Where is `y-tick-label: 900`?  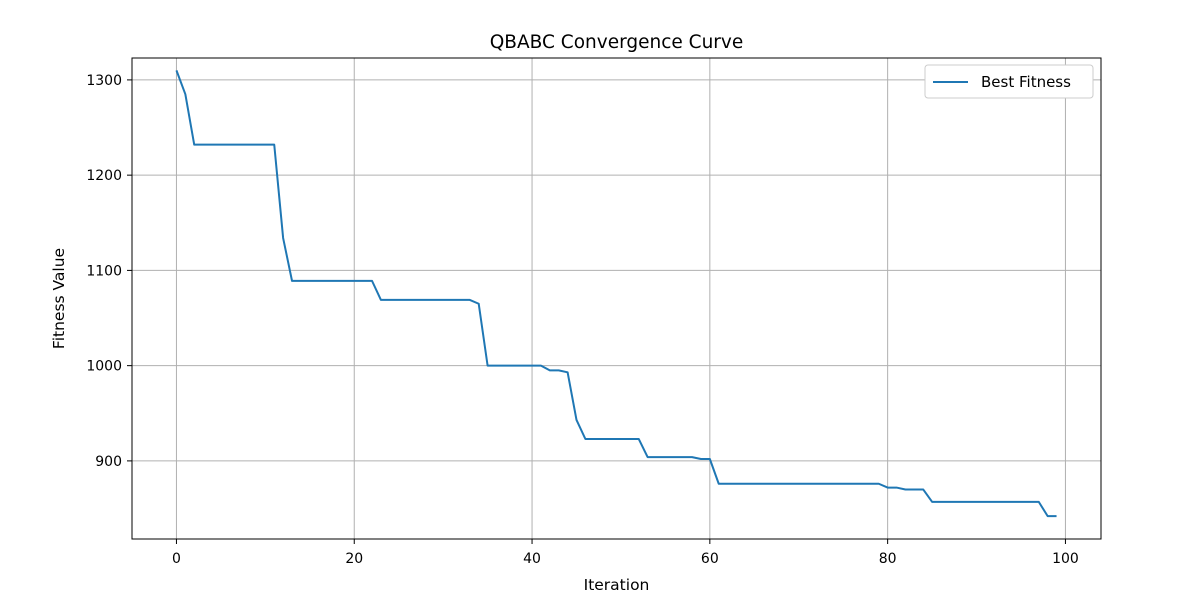
y-tick-label: 900 is located at coordinates (108, 462).